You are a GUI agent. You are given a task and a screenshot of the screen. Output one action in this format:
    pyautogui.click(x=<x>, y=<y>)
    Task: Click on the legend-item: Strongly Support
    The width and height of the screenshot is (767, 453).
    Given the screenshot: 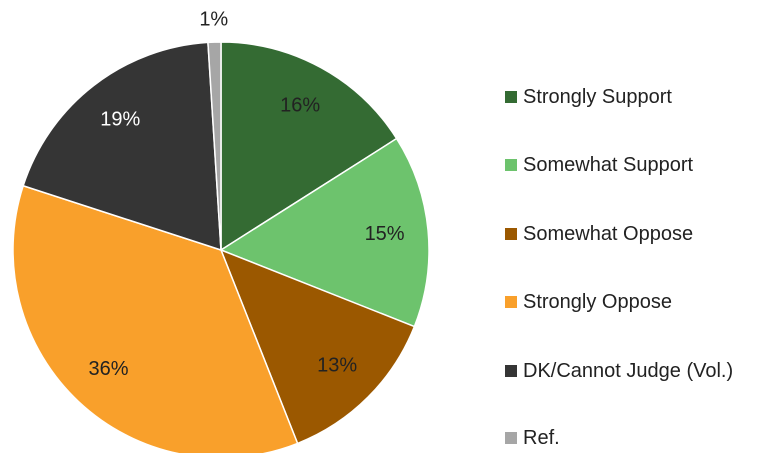 What is the action you would take?
    pyautogui.click(x=632, y=97)
    